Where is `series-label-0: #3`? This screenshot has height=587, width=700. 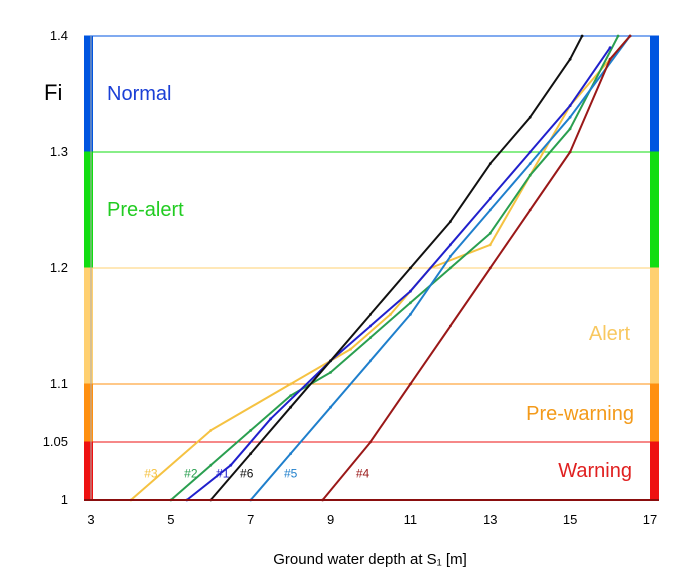
series-label-0: #3 is located at coordinates (151, 473).